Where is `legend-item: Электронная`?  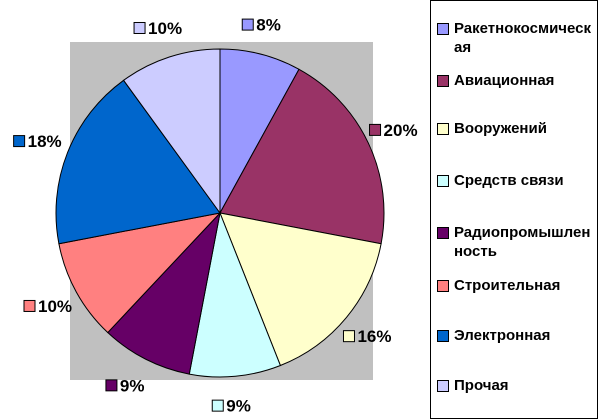
legend-item: Электронная is located at coordinates (515, 335).